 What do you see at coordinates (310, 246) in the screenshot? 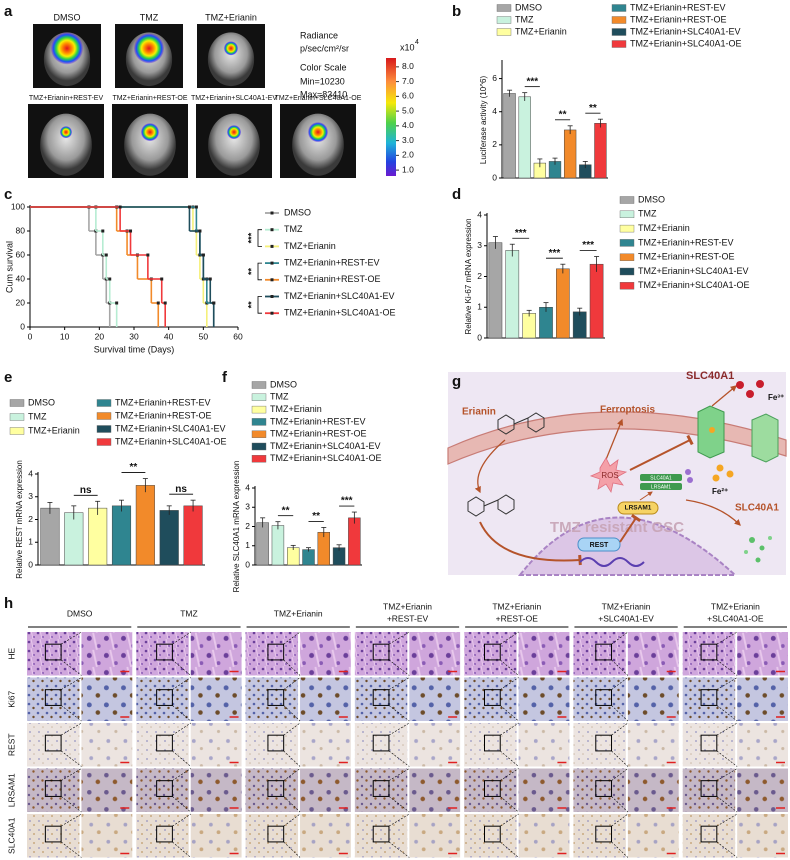
I see `legend-label: TMZ+Erianin` at bounding box center [310, 246].